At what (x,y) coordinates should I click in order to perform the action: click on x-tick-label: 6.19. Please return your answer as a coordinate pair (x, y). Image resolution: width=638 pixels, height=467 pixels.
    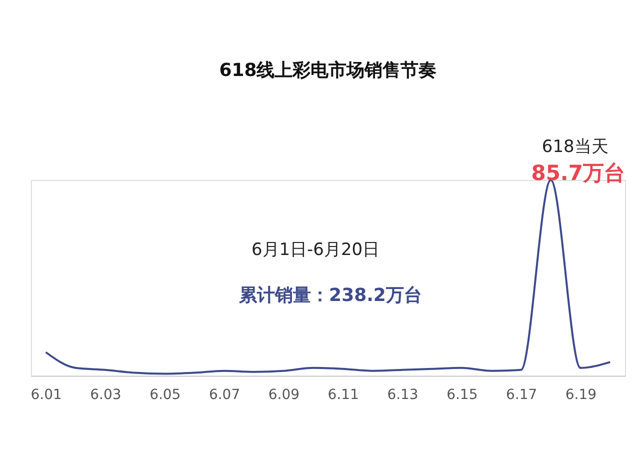
    Looking at the image, I should click on (581, 395).